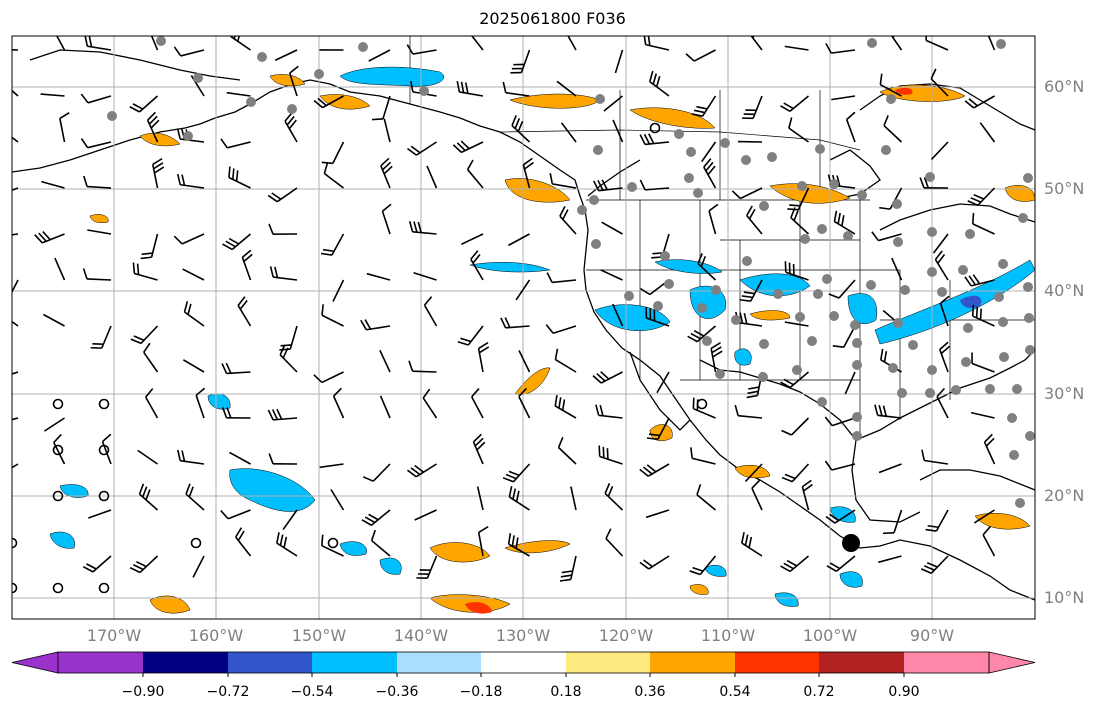  What do you see at coordinates (1064, 495) in the screenshot?
I see `lat-label-20n: 20°N` at bounding box center [1064, 495].